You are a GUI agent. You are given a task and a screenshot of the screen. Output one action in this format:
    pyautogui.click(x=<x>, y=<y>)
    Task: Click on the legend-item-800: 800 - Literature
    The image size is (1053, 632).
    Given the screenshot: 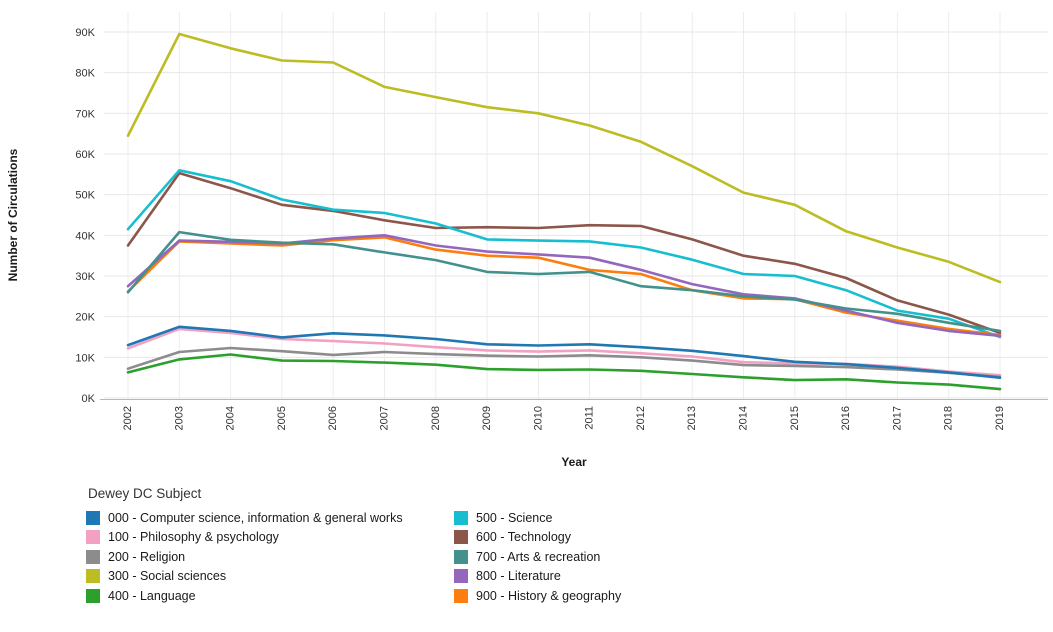 What is the action you would take?
    pyautogui.click(x=537, y=577)
    